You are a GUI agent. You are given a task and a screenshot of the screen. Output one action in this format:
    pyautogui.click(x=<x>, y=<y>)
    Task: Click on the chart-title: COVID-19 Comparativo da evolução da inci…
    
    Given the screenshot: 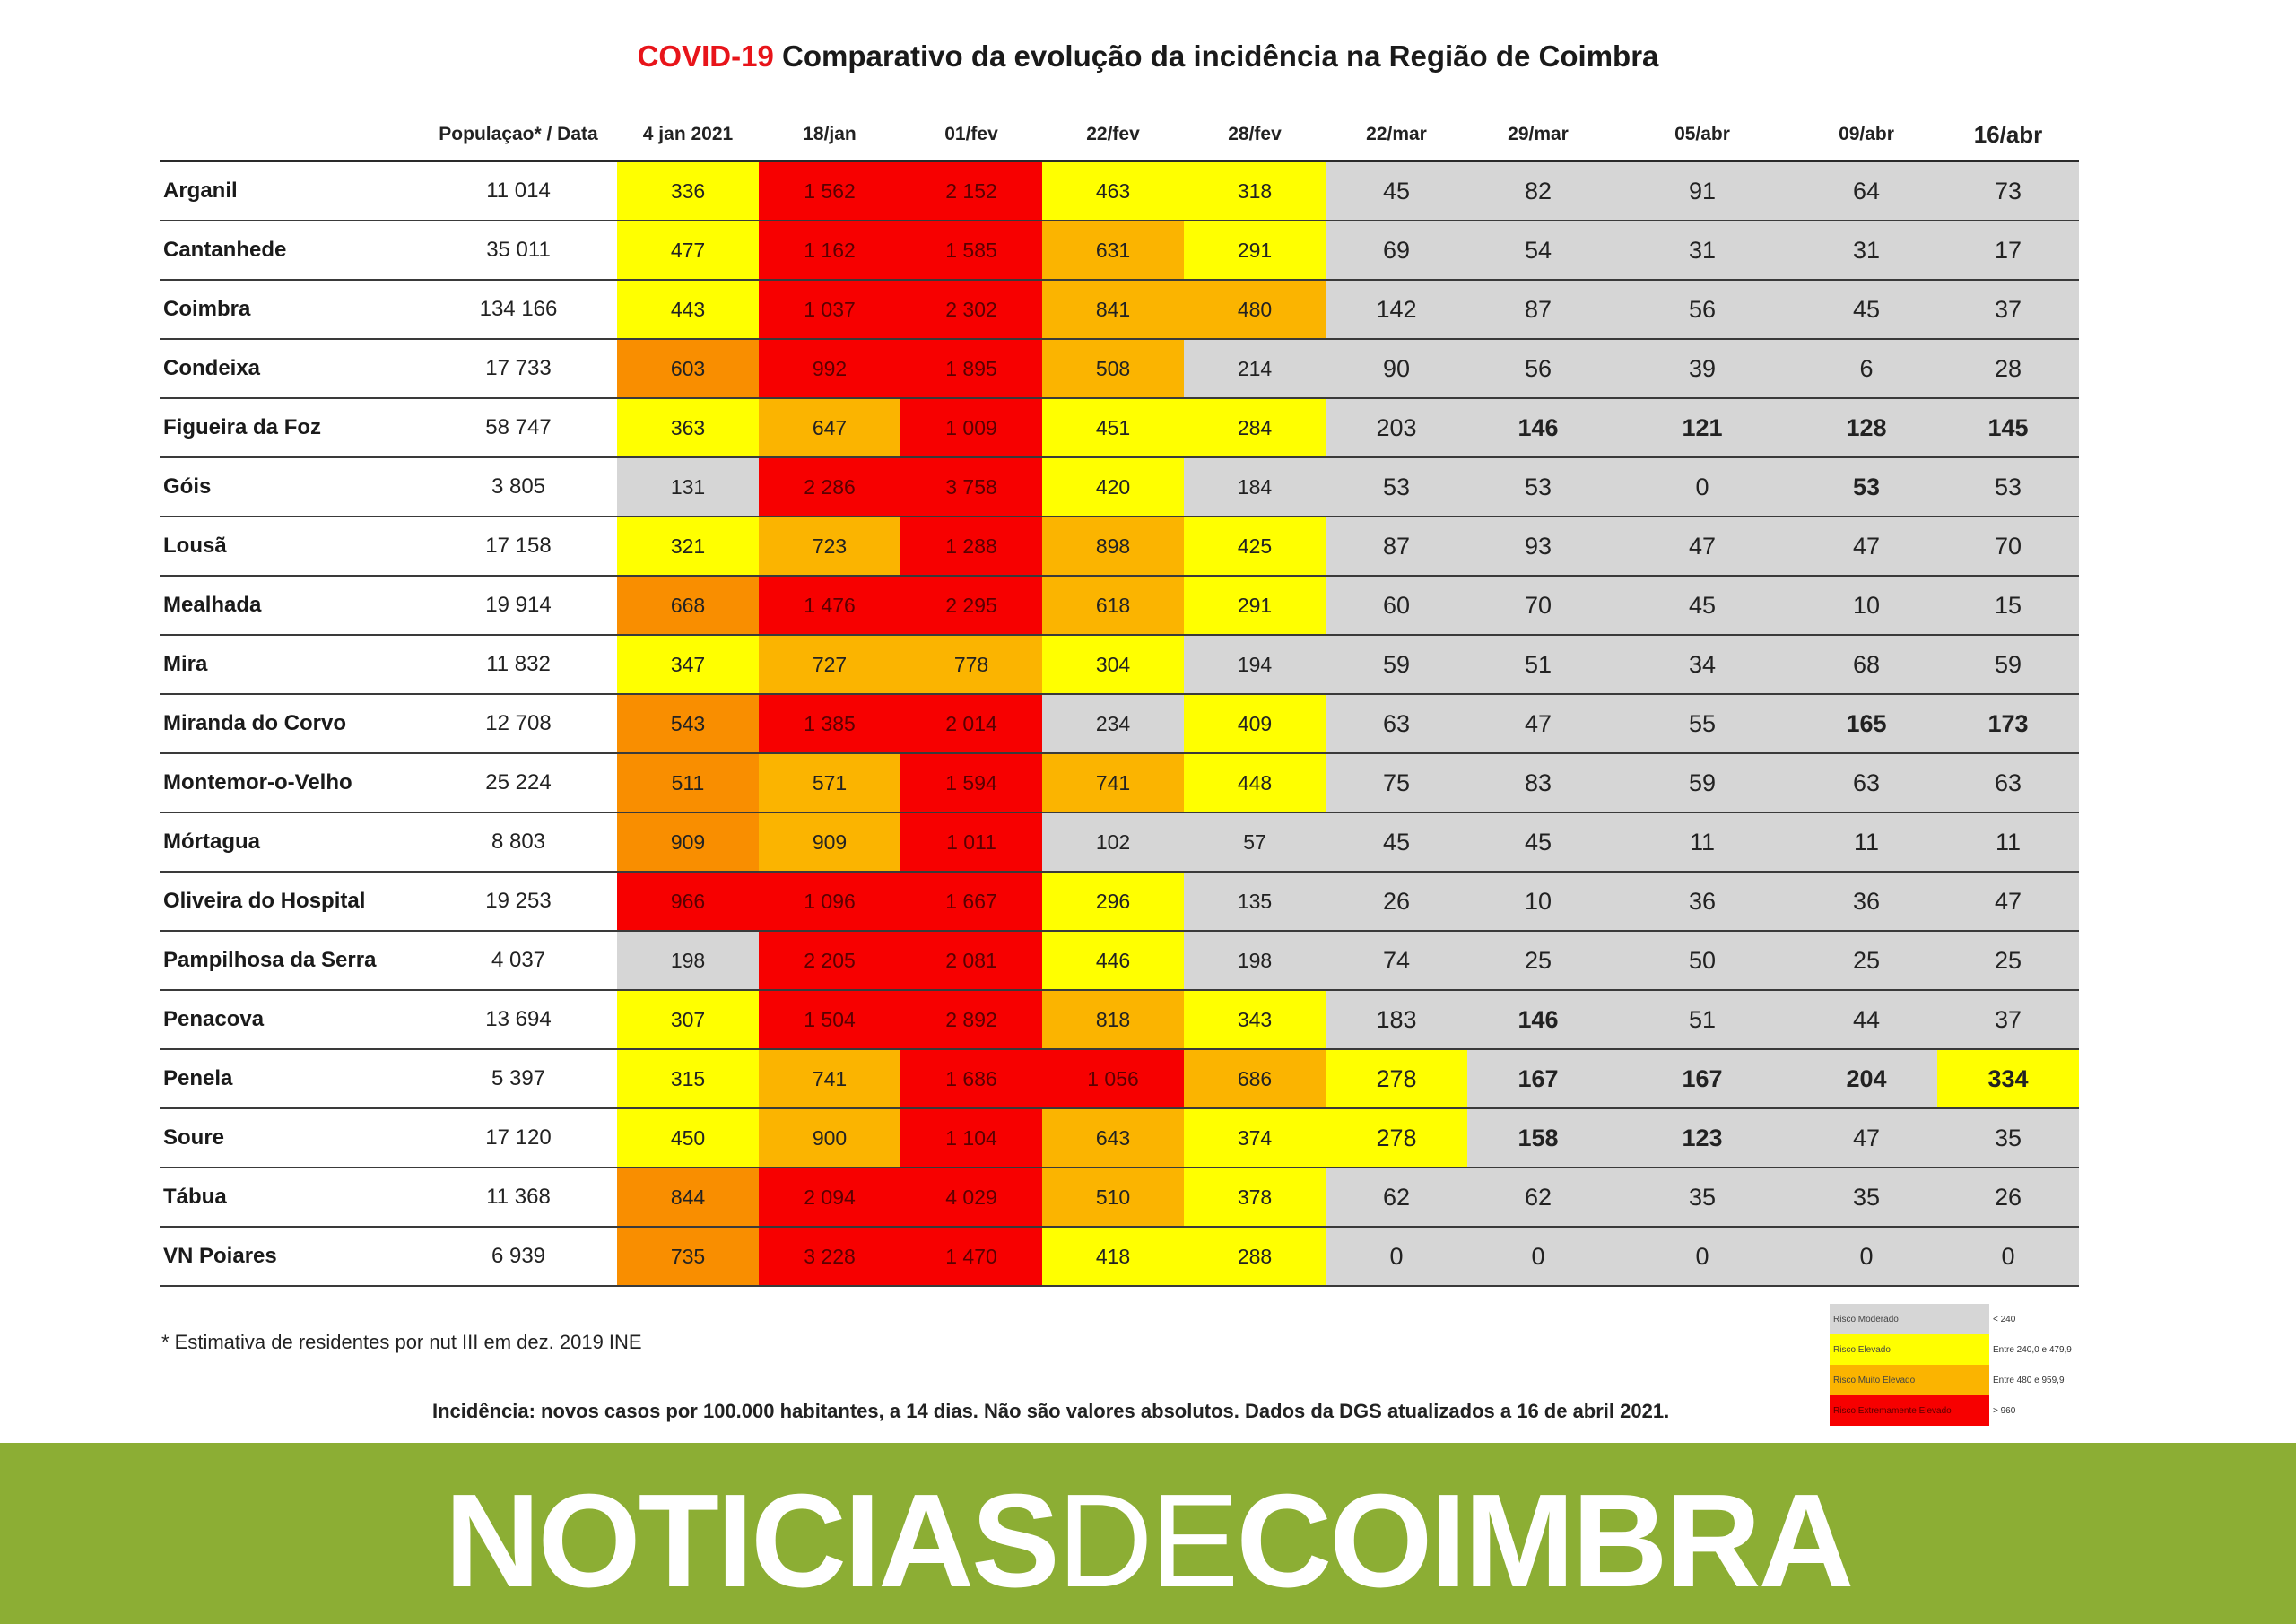 What is the action you would take?
    pyautogui.click(x=1148, y=56)
    